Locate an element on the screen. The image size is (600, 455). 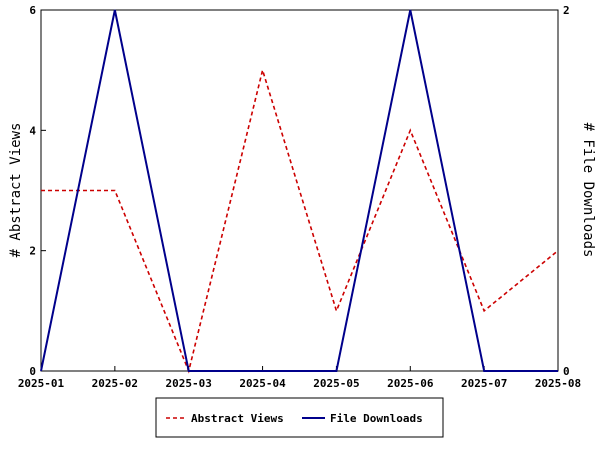
y-left-tick-label: 6 is located at coordinates (32, 10).